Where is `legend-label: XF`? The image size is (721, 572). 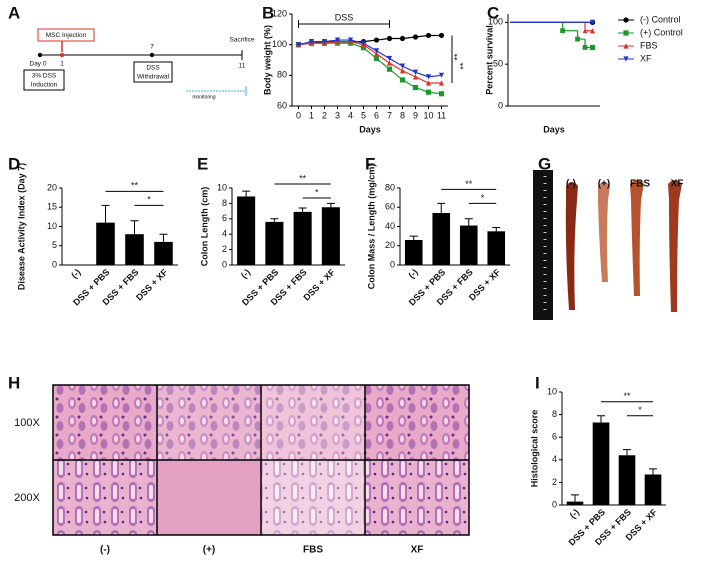 legend-label: XF is located at coordinates (646, 58).